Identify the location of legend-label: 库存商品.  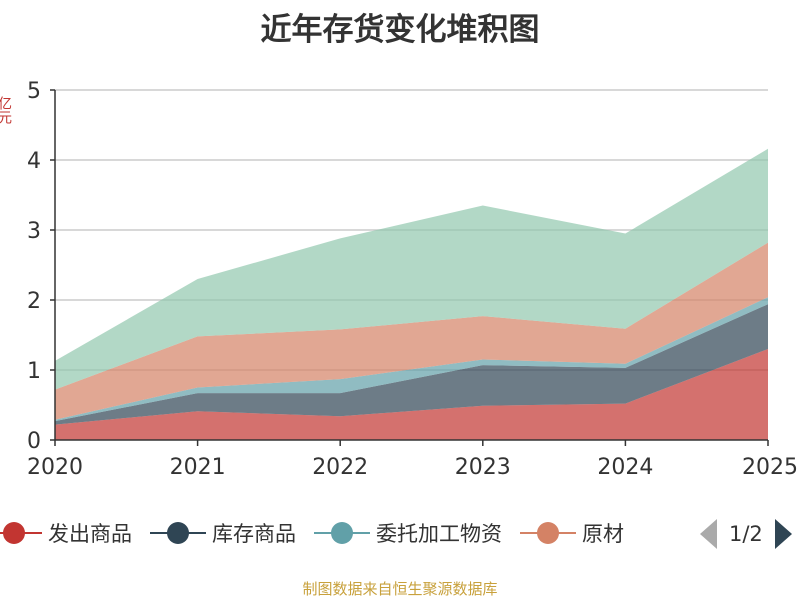
(254, 534).